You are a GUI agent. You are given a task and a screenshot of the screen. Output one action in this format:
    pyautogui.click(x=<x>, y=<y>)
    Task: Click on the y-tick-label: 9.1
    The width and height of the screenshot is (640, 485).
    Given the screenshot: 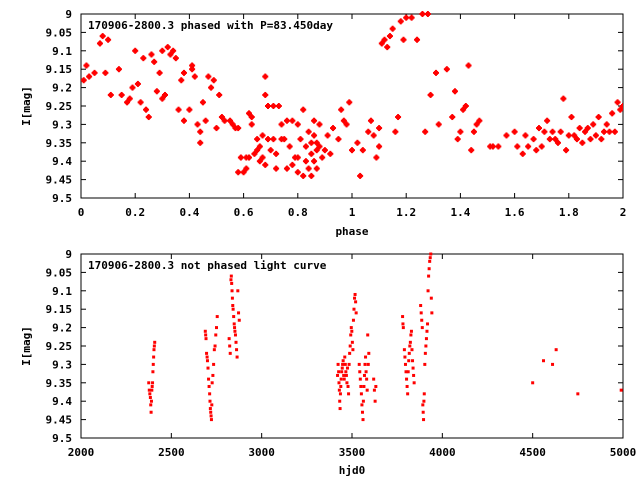 What is the action you would take?
    pyautogui.click(x=62, y=291)
    